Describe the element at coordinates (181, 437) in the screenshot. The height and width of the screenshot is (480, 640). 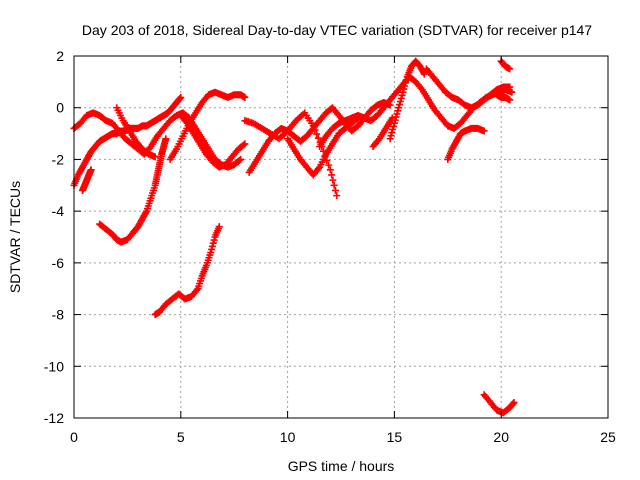
I see `x-tick-label: 5` at that location.